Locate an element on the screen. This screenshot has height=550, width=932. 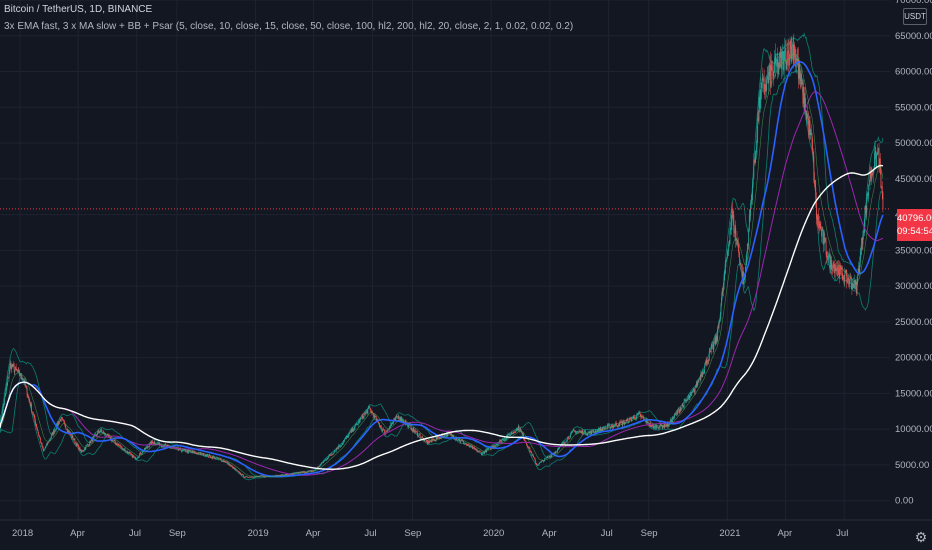
gear-icon: ⚙ is located at coordinates (921, 537).